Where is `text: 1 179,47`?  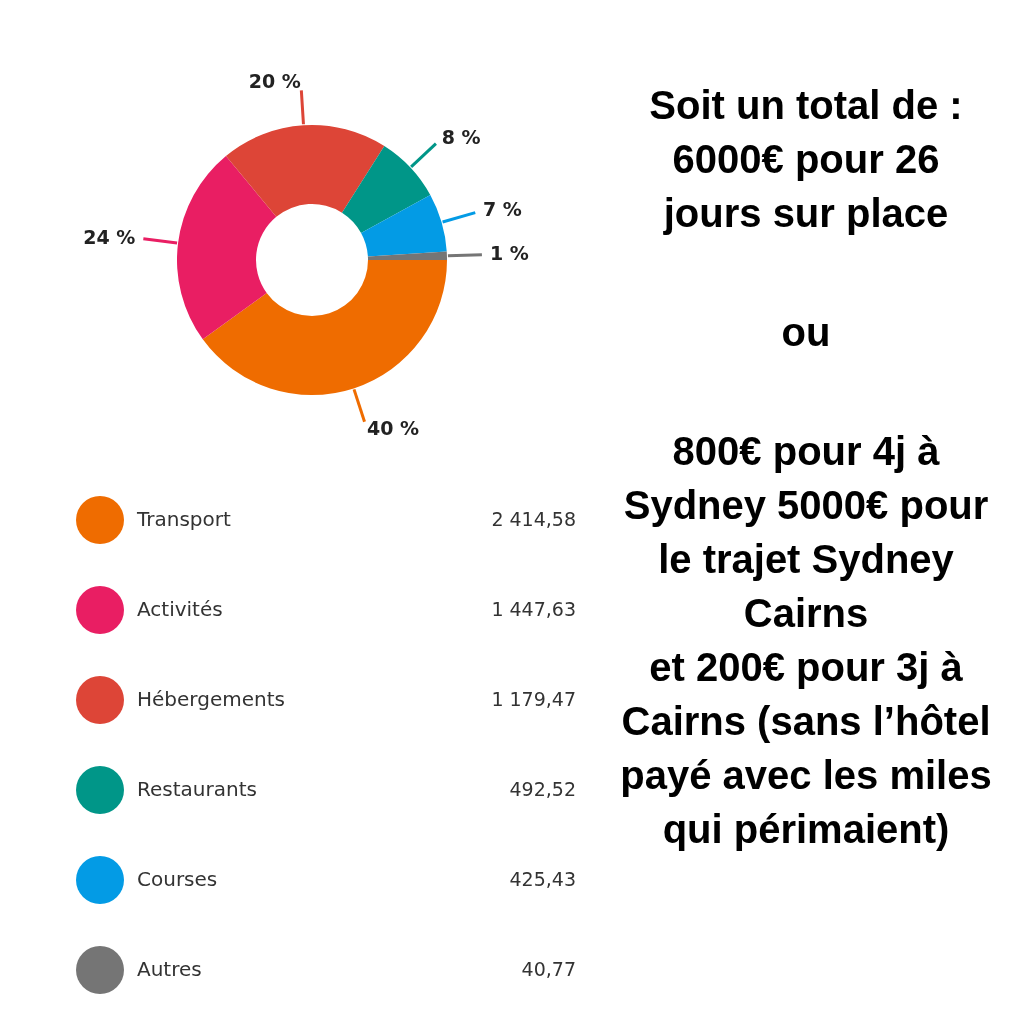 text: 1 179,47 is located at coordinates (533, 699).